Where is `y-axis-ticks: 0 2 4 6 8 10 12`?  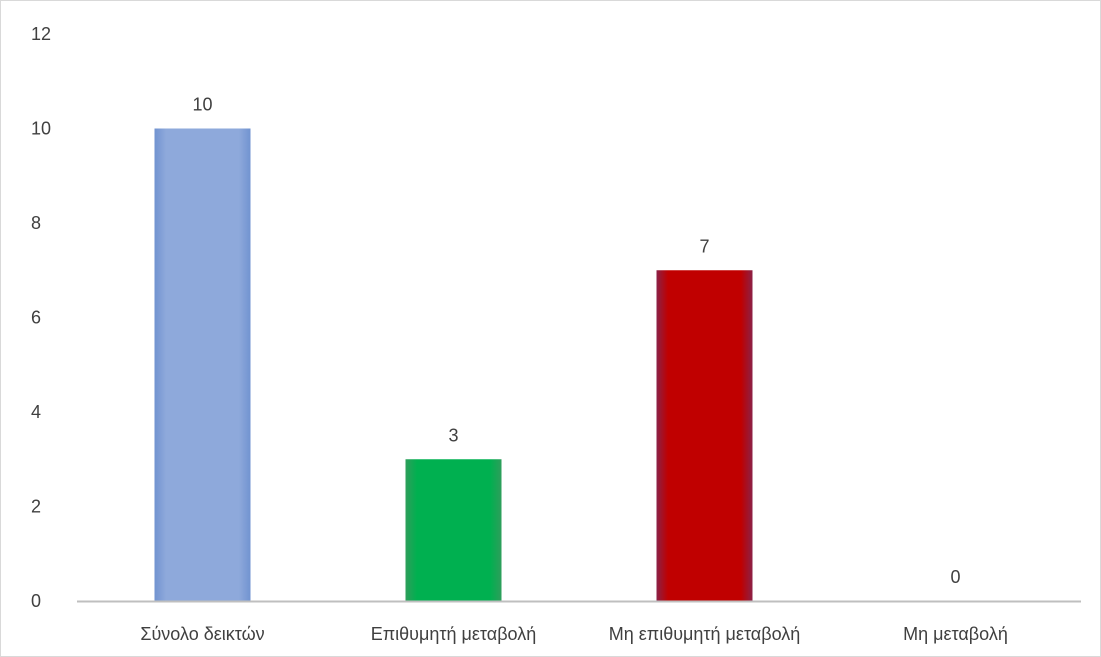
y-axis-ticks: 0 2 4 6 8 10 12 is located at coordinates (41, 317).